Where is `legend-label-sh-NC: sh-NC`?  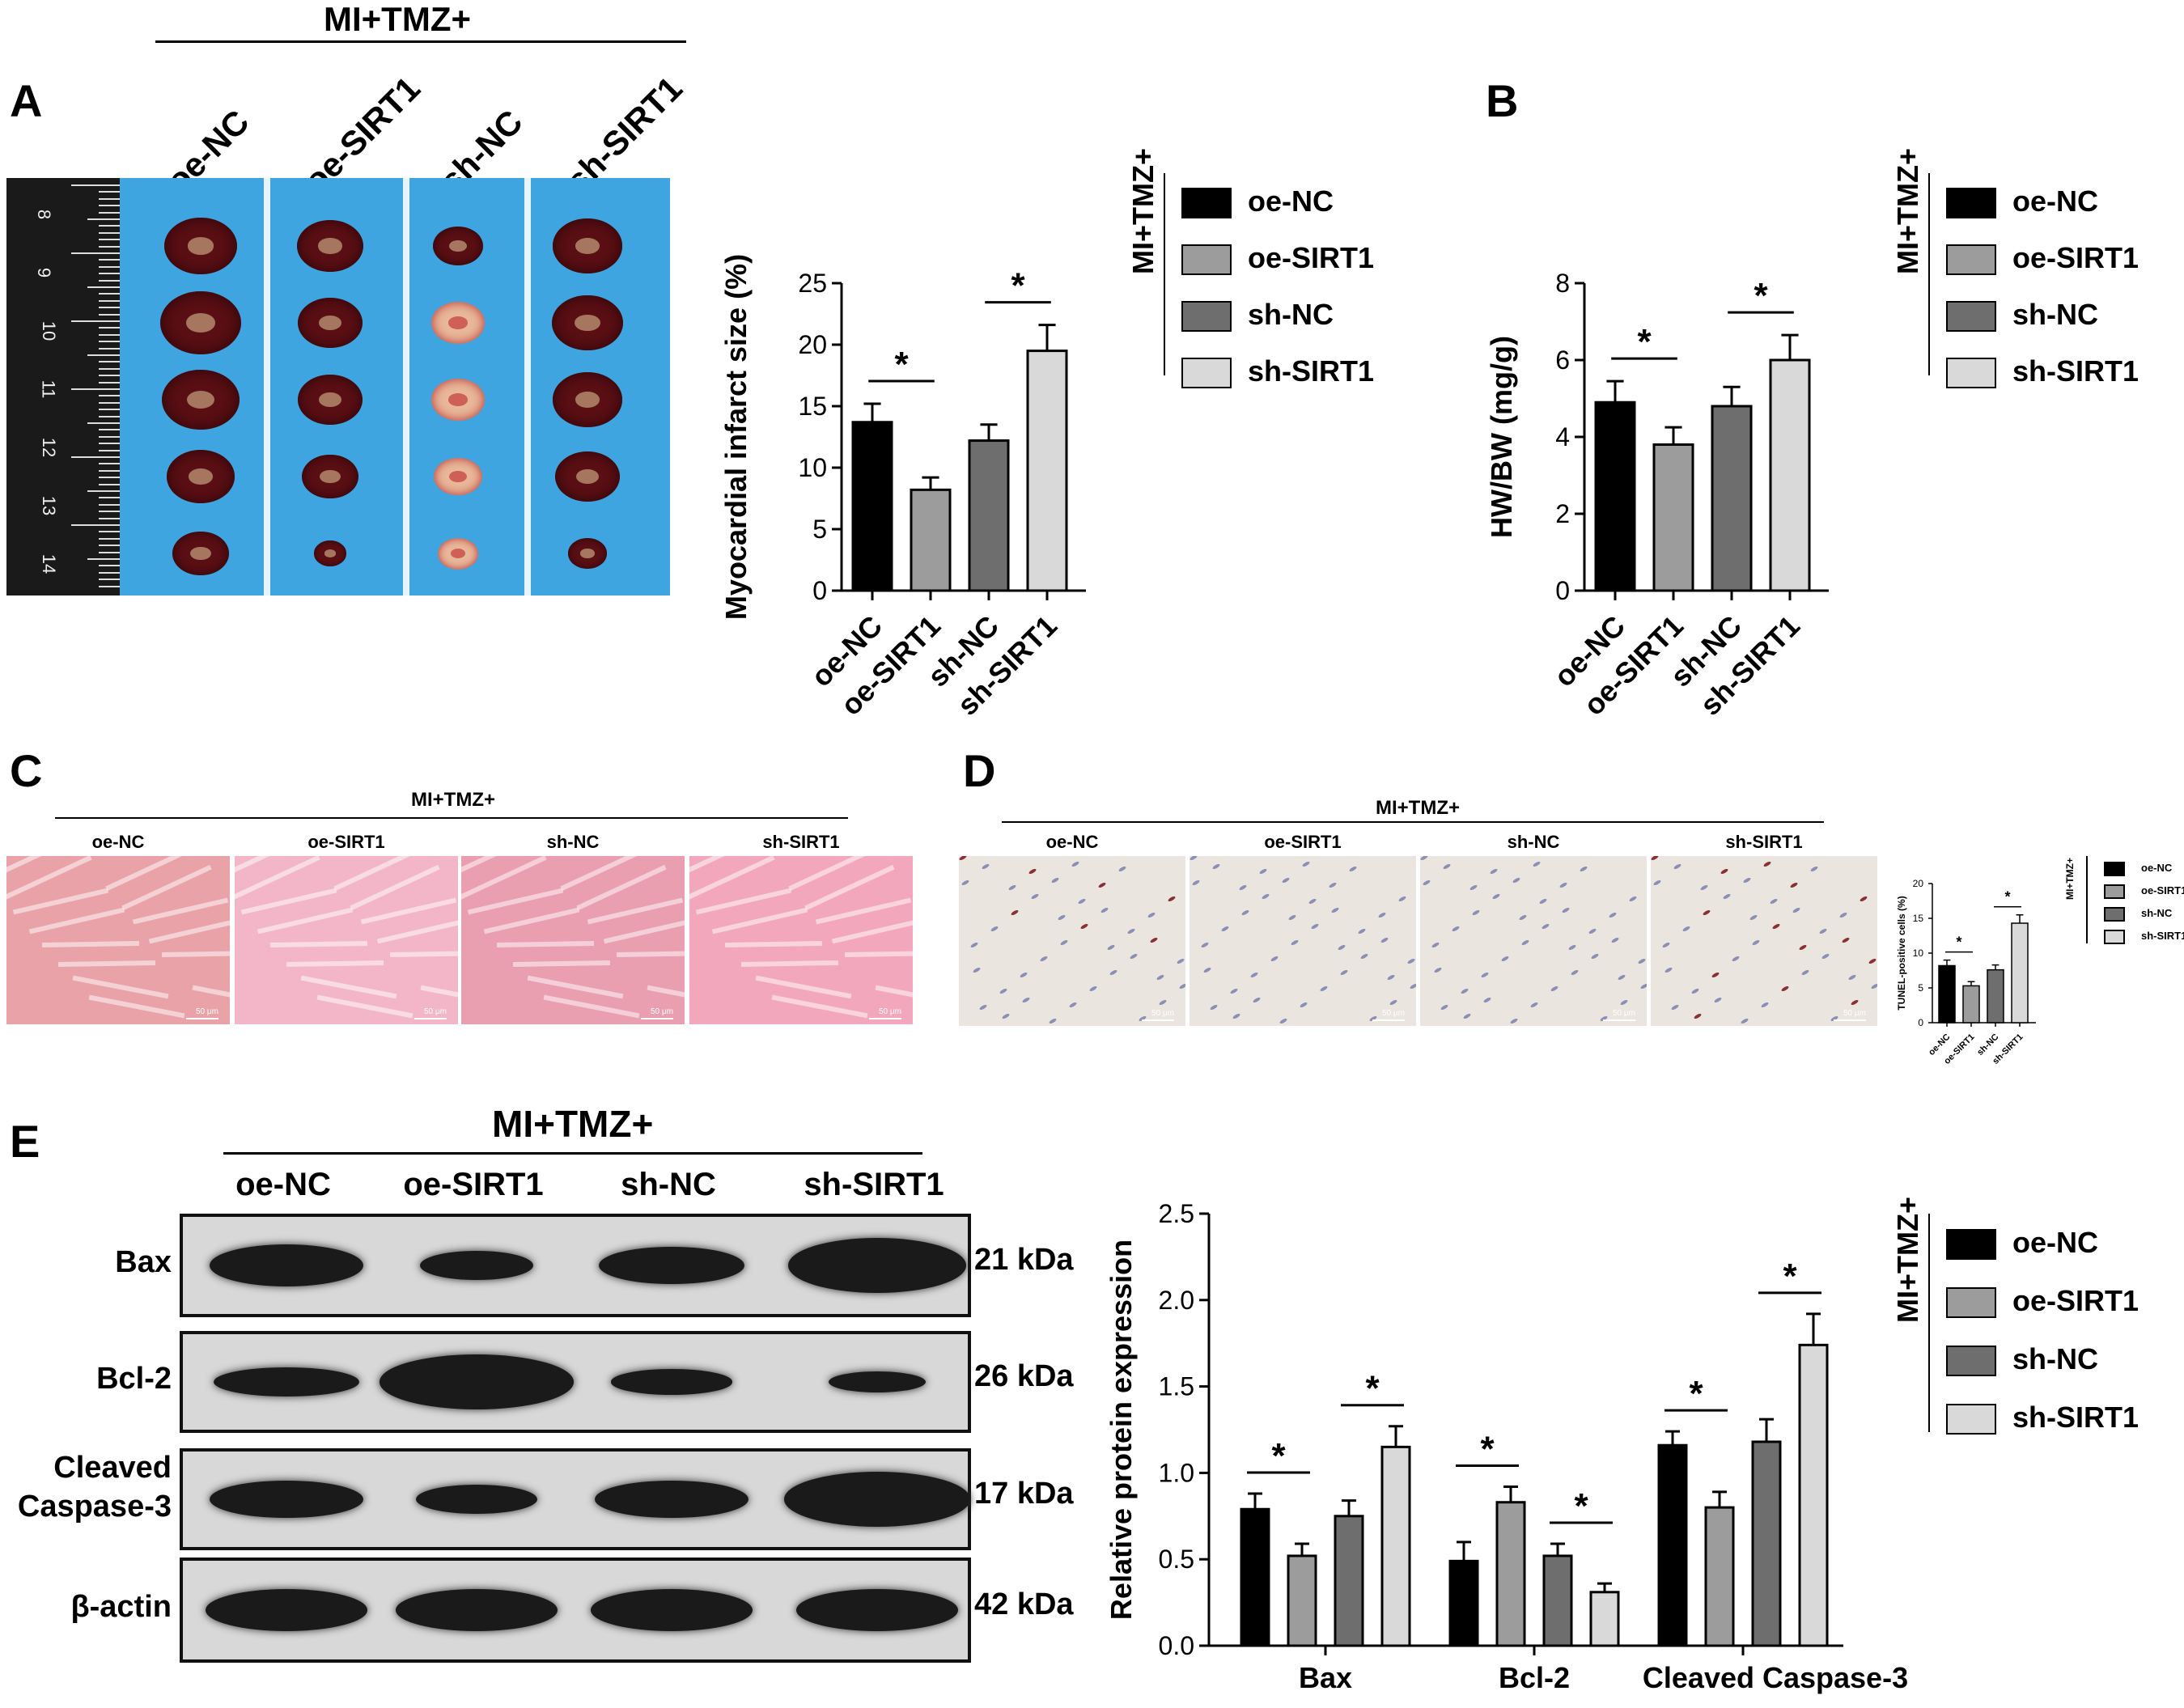
legend-label-sh-NC: sh-NC is located at coordinates (2055, 315).